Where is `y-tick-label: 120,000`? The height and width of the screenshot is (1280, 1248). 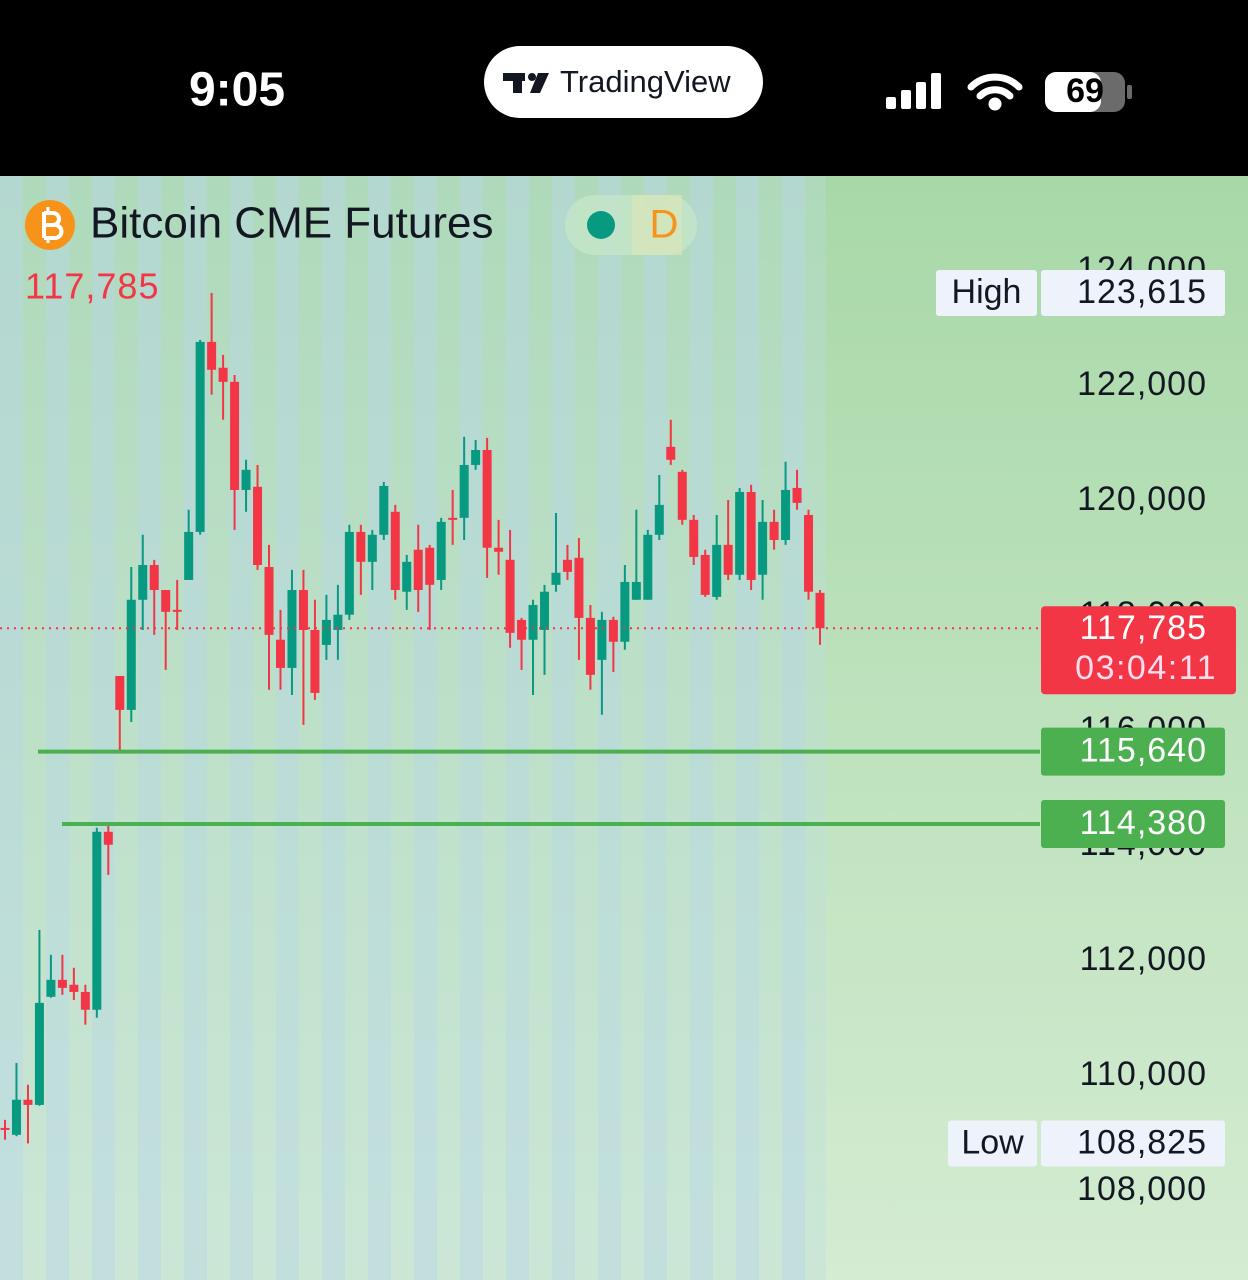 y-tick-label: 120,000 is located at coordinates (1142, 499).